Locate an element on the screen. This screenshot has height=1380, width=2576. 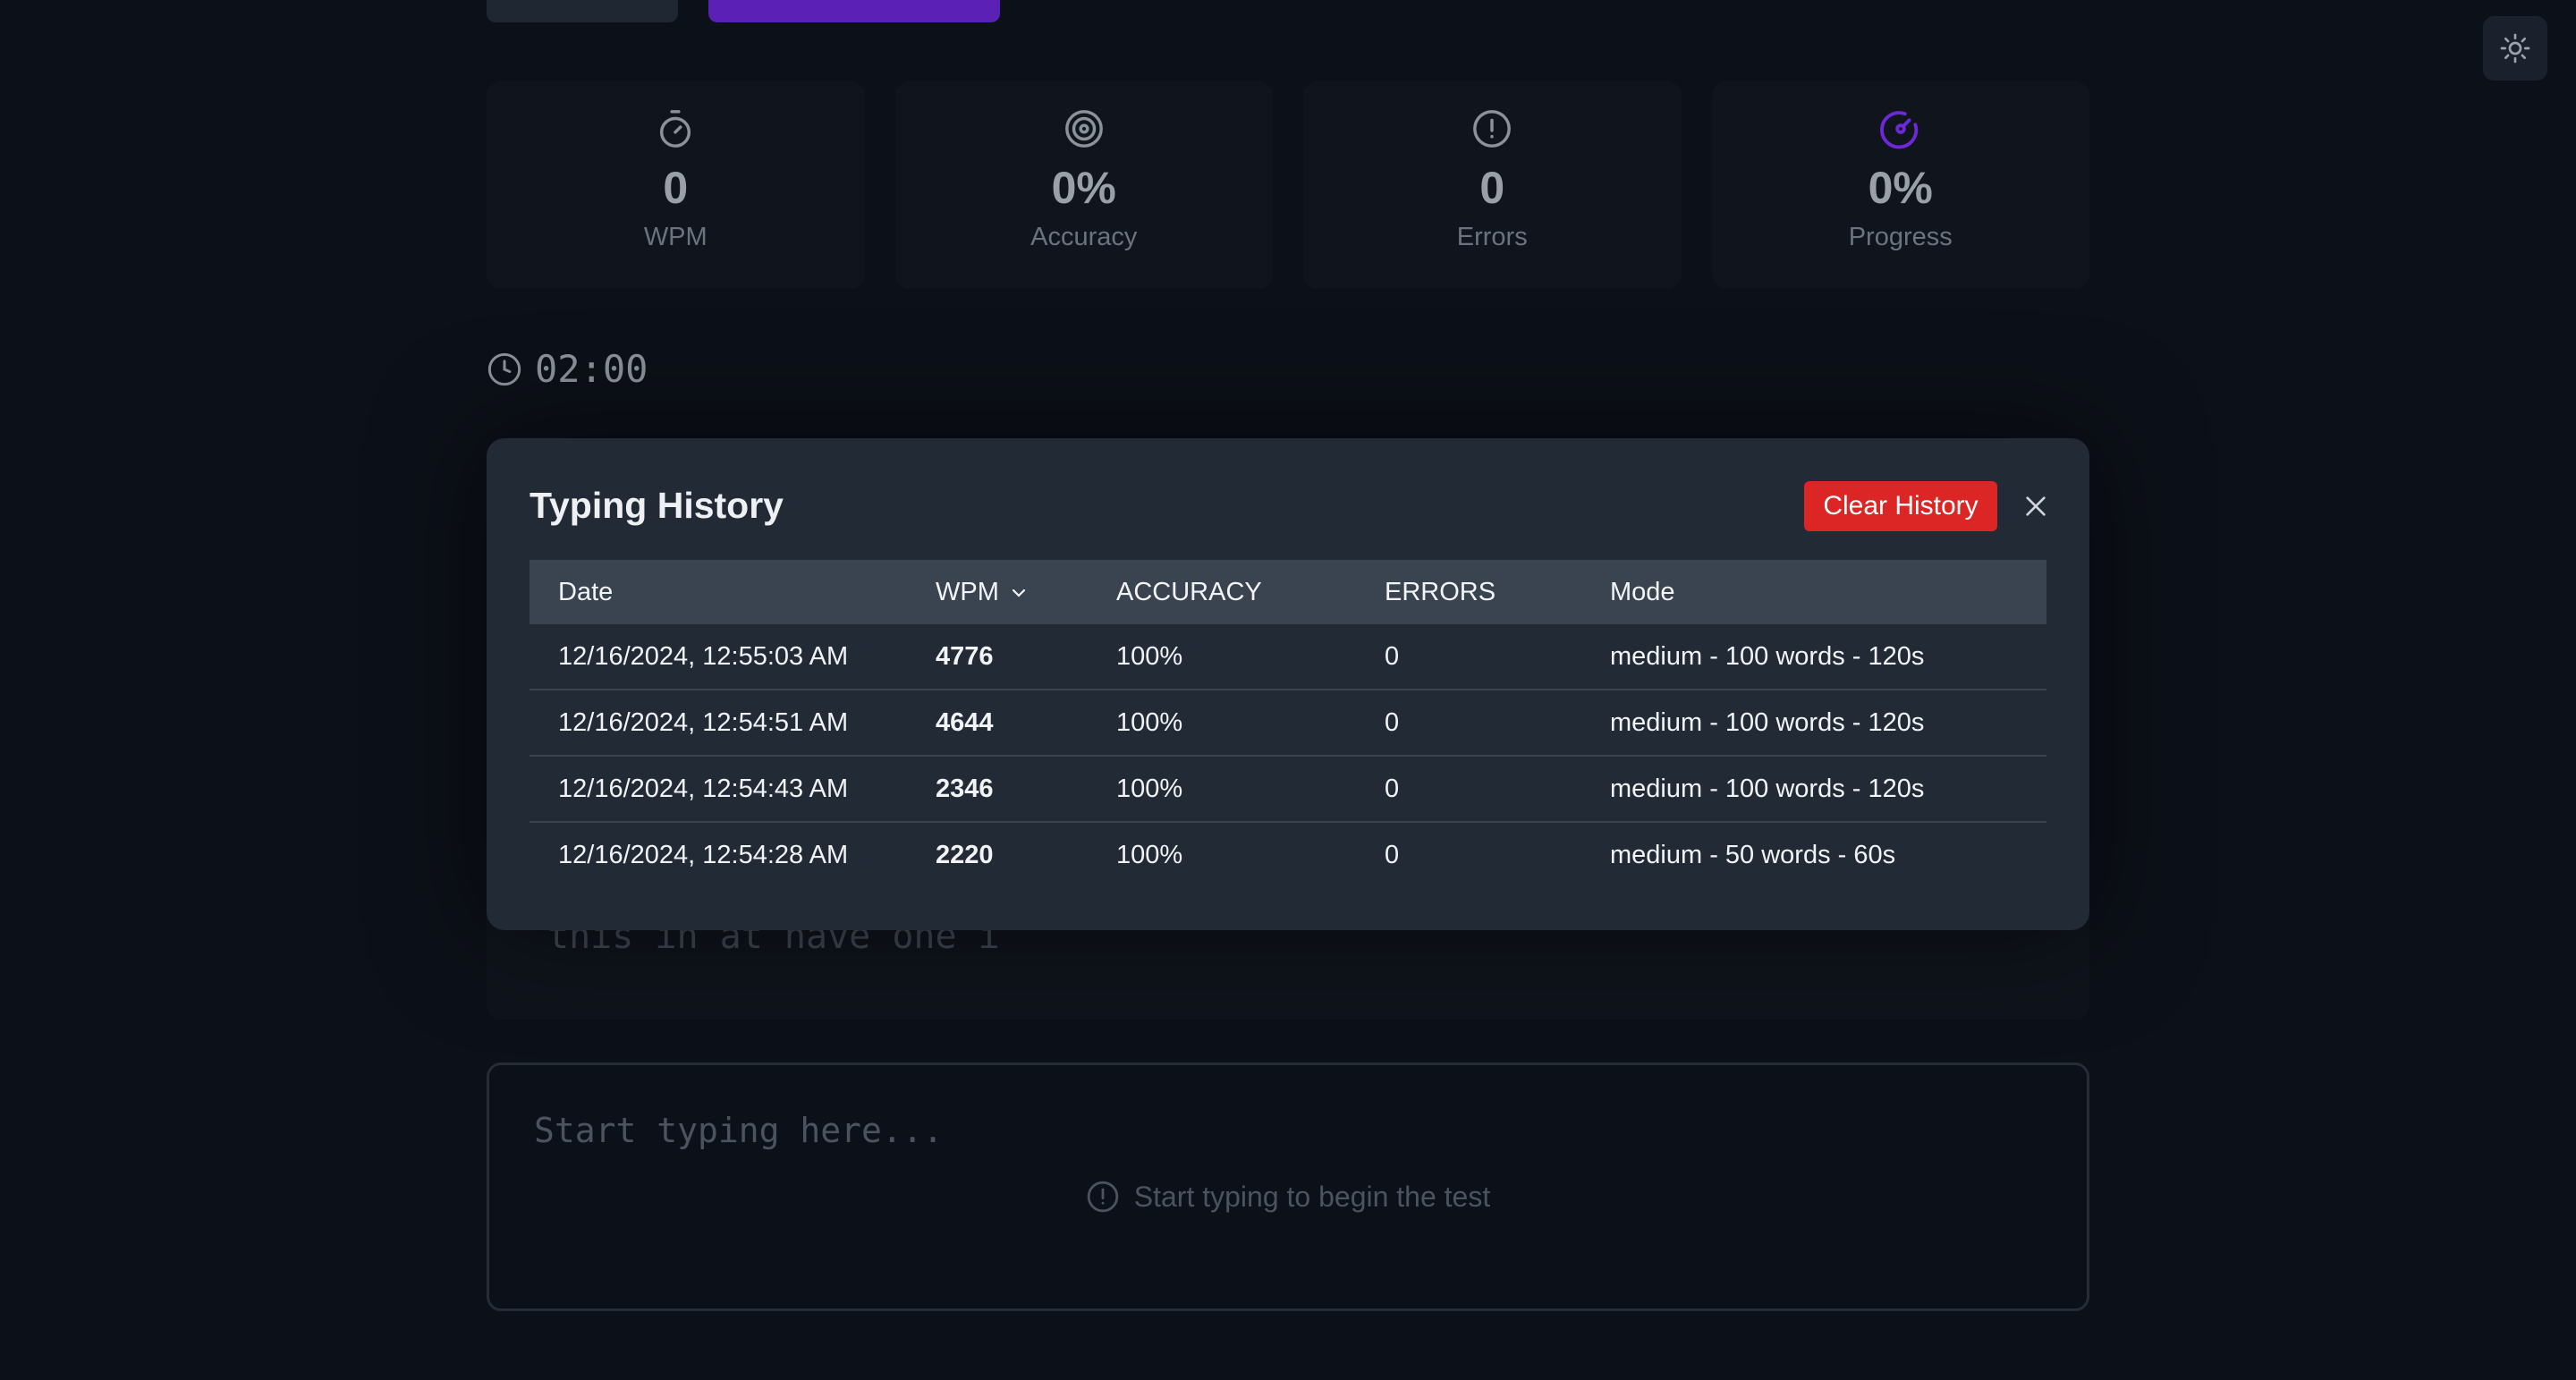
row-wpm: 4644 is located at coordinates (1026, 723).